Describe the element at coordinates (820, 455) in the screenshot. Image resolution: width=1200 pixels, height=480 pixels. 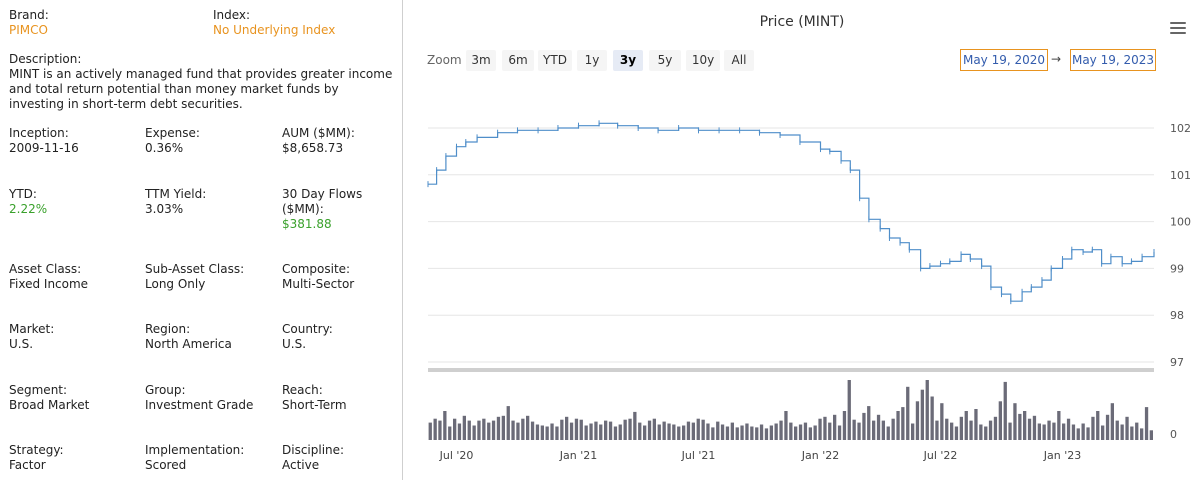
I see `x-tick-label: Jan '22` at that location.